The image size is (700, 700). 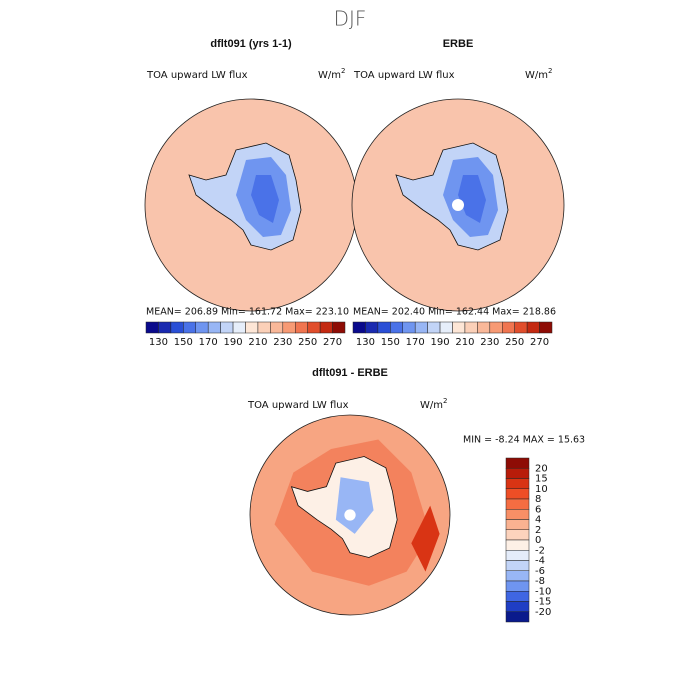 What do you see at coordinates (524, 440) in the screenshot?
I see `stats: MIN = -8.24 MAX = 15.63` at bounding box center [524, 440].